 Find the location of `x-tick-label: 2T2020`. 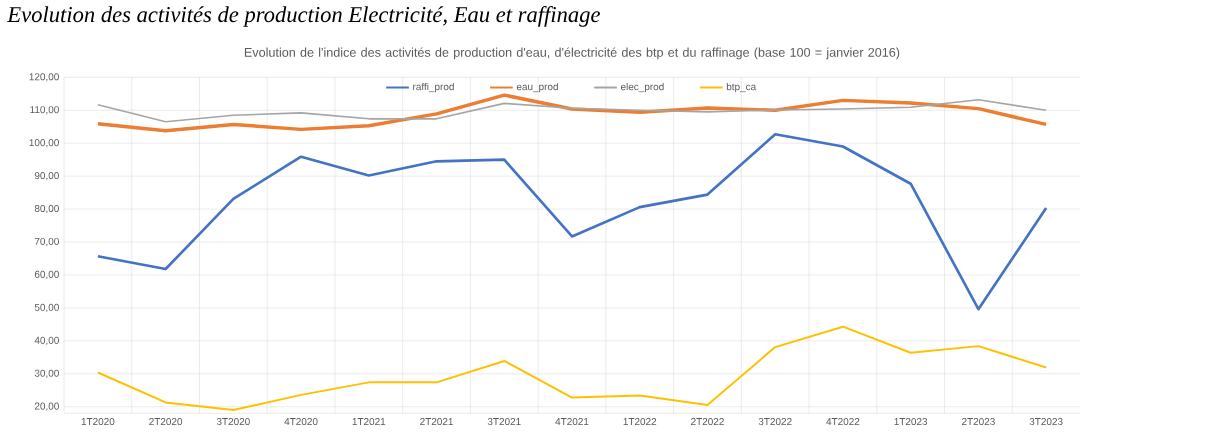

x-tick-label: 2T2020 is located at coordinates (166, 422).